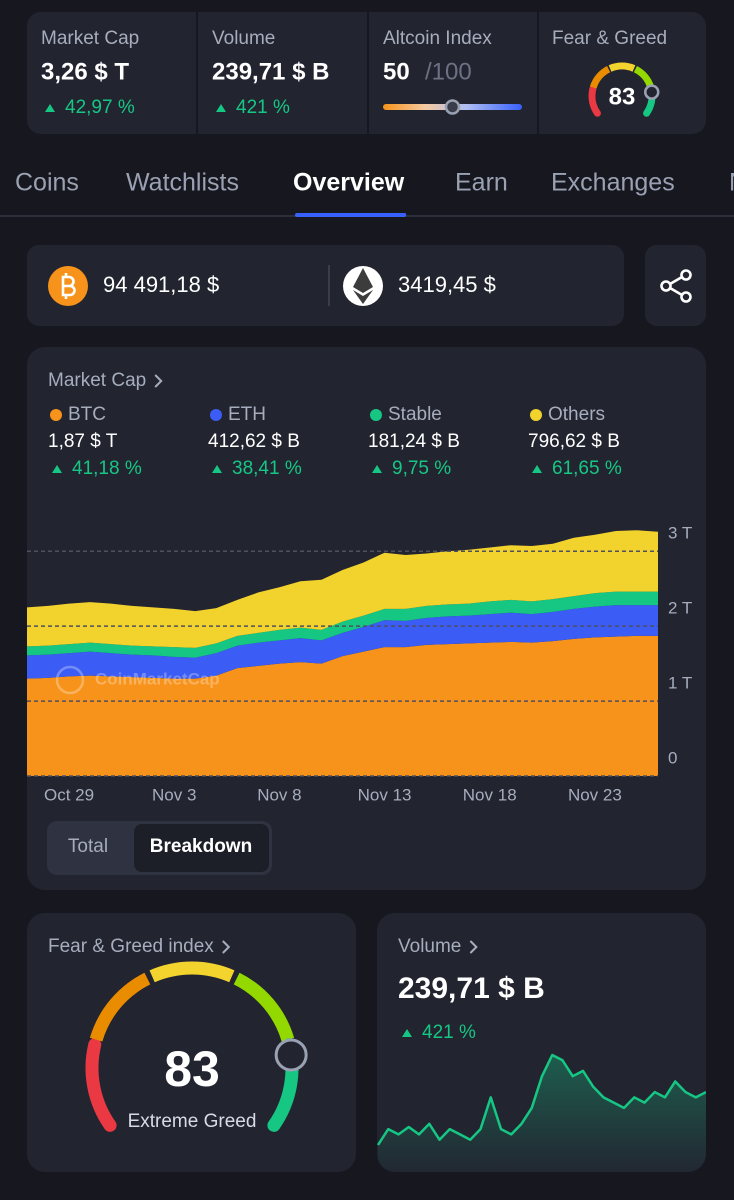 The height and width of the screenshot is (1200, 734). What do you see at coordinates (385, 794) in the screenshot?
I see `x-tick-label: Nov 13` at bounding box center [385, 794].